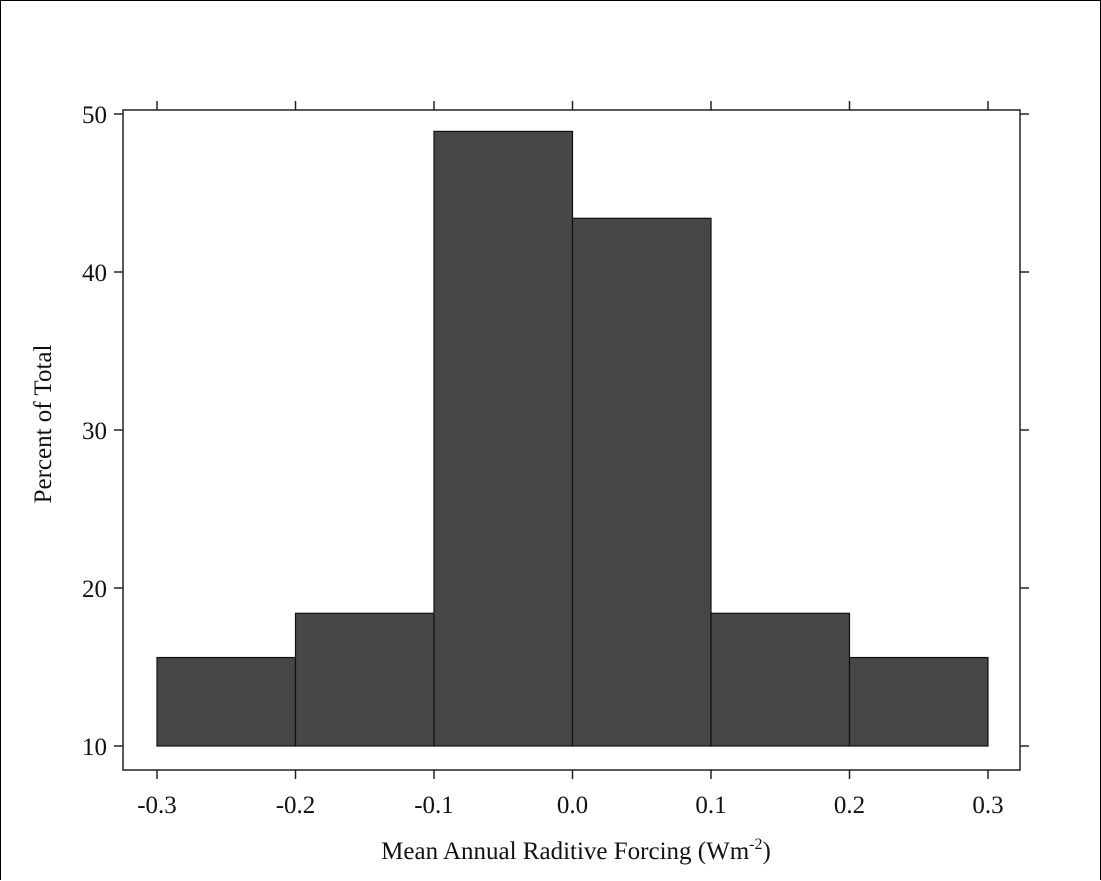 The width and height of the screenshot is (1101, 881). What do you see at coordinates (94, 747) in the screenshot?
I see `y-tick-label-0: 10` at bounding box center [94, 747].